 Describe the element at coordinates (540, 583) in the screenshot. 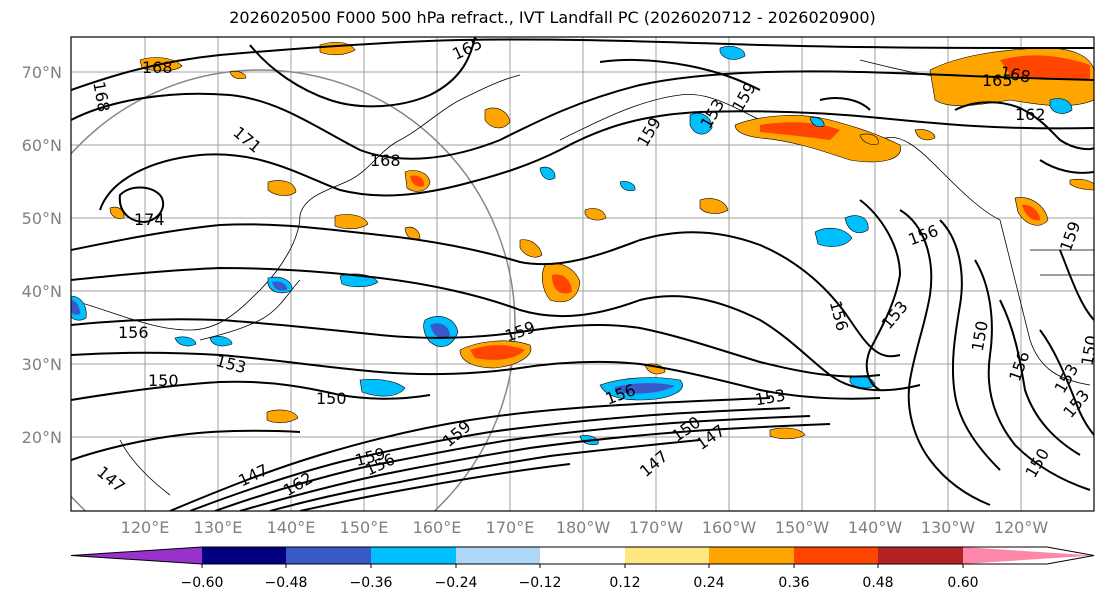

I see `colorbar-tick-label: −0.12` at that location.